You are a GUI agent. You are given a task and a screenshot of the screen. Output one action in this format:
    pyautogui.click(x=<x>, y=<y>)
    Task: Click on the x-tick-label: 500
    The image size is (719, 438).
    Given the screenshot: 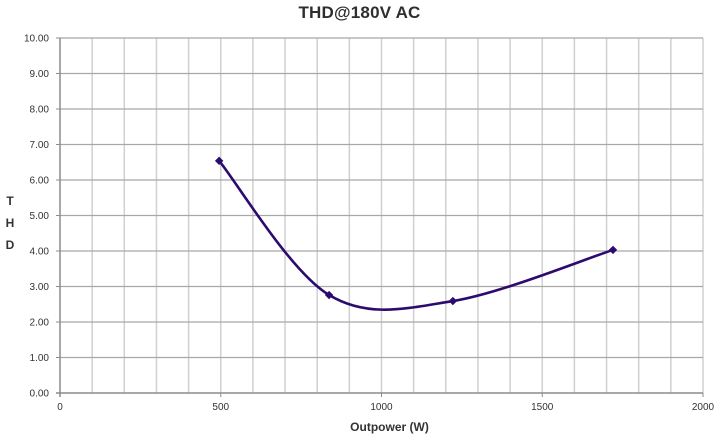 What is the action you would take?
    pyautogui.click(x=220, y=407)
    